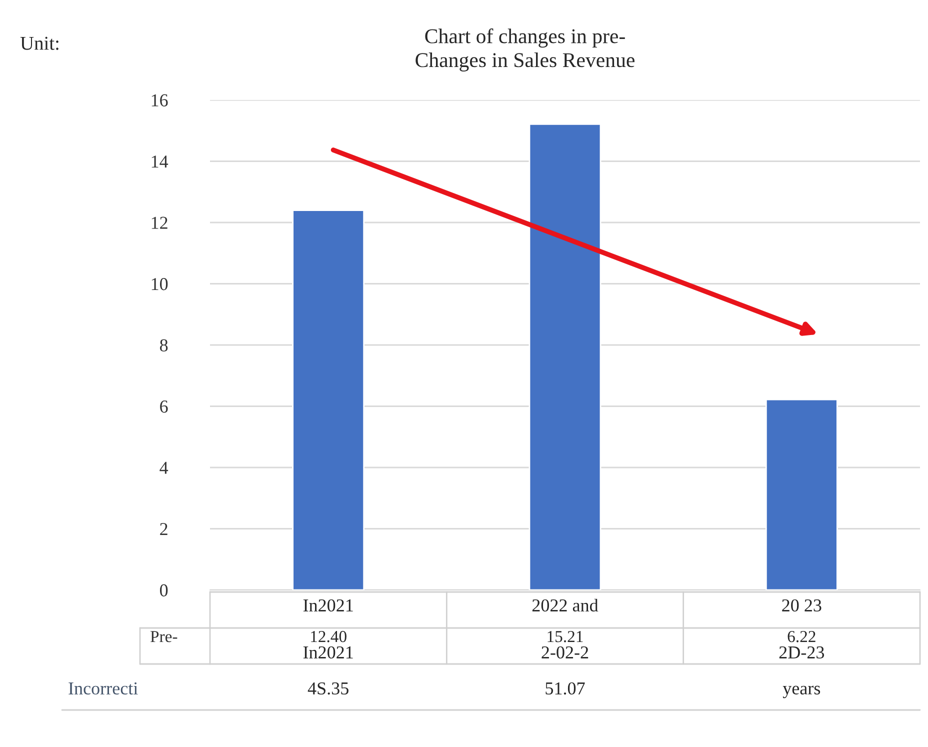 Image resolution: width=928 pixels, height=747 pixels. What do you see at coordinates (565, 652) in the screenshot?
I see `text: 2-02-2` at bounding box center [565, 652].